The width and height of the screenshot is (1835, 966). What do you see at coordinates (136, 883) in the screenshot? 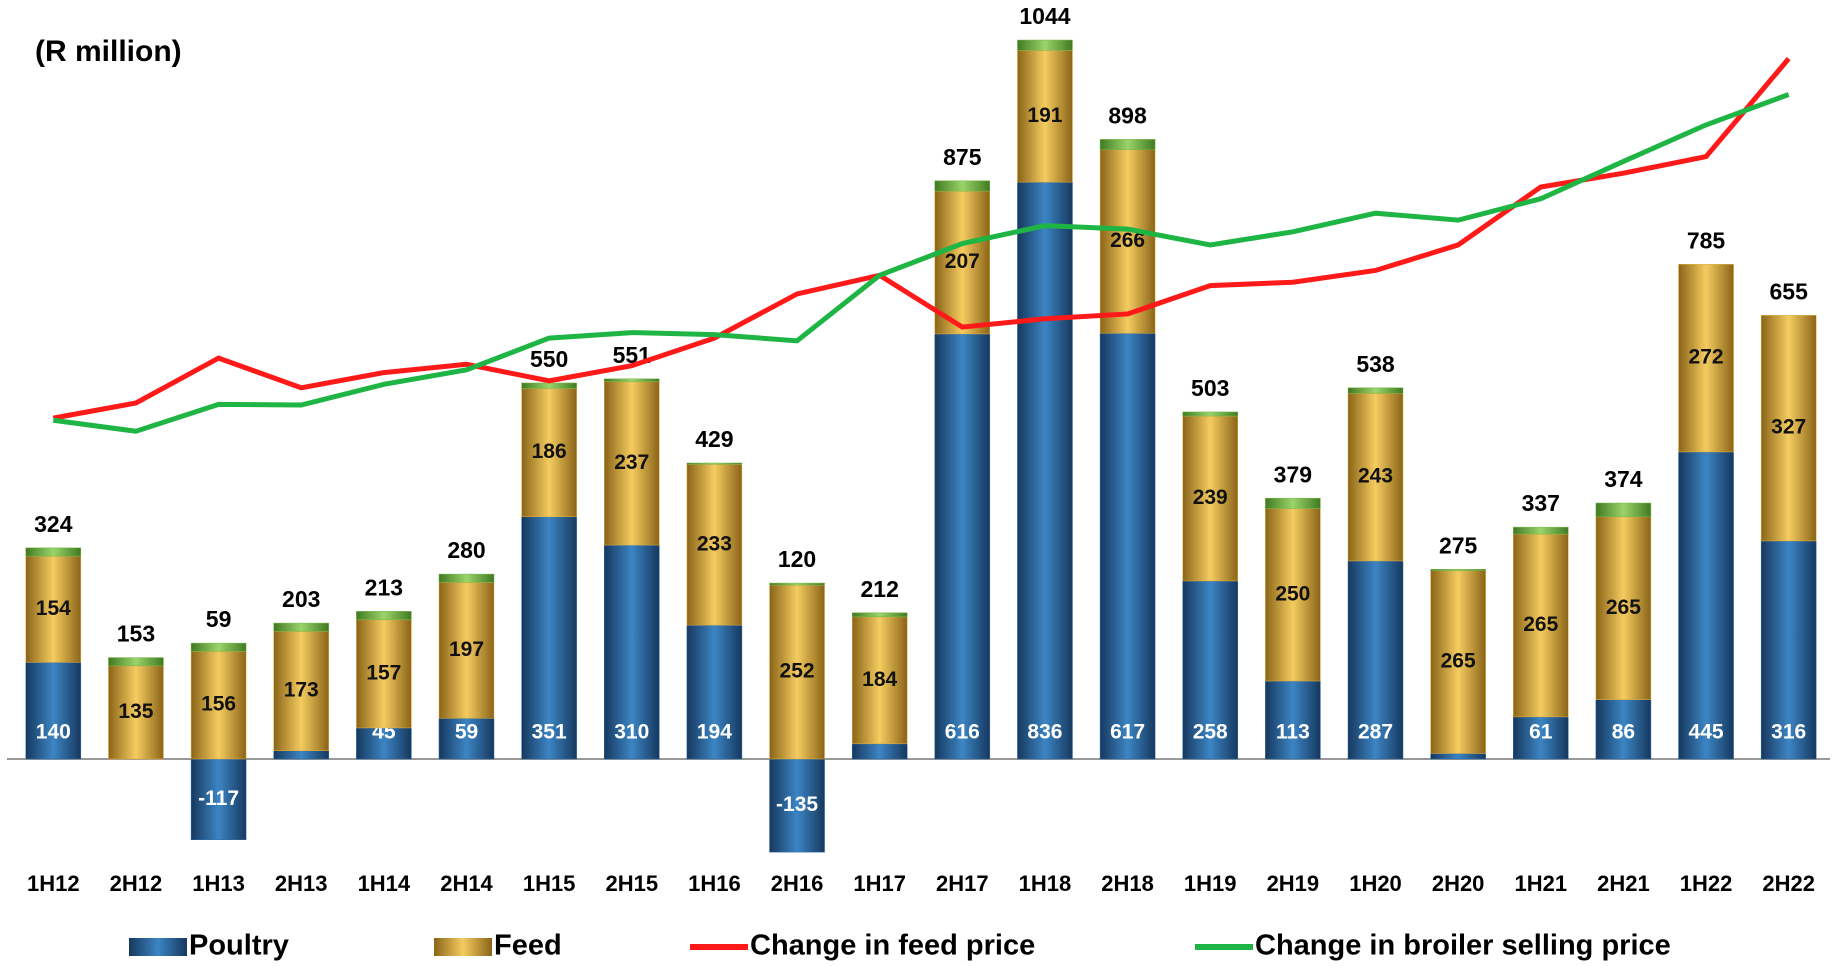
I see `x-tick-label: 2H12` at bounding box center [136, 883].